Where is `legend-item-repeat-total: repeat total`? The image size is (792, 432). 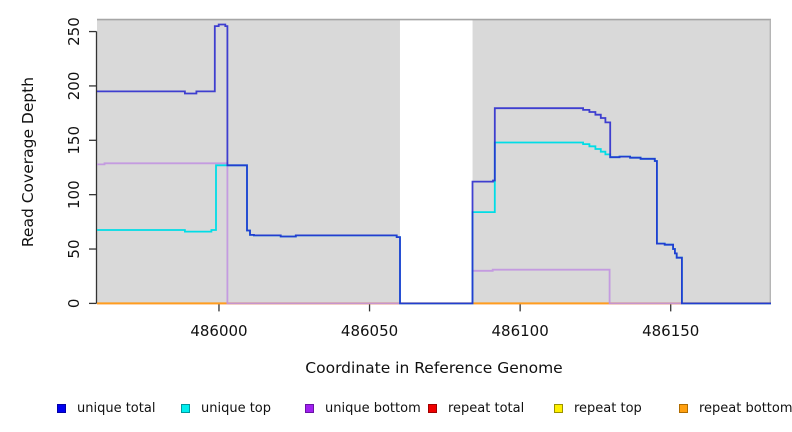
legend-item-repeat-total: repeat total is located at coordinates (476, 408).